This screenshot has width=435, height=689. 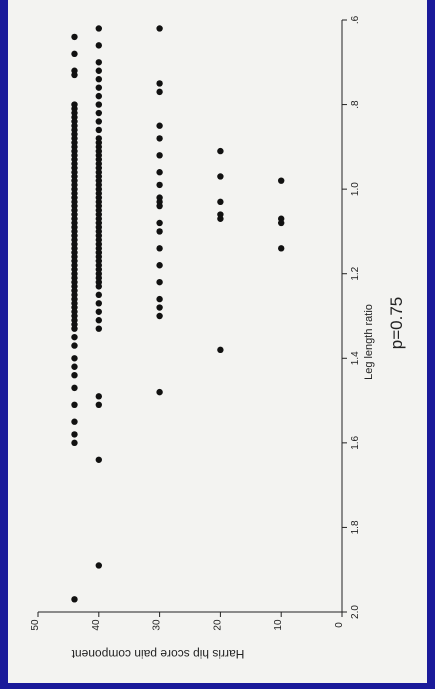 I want to click on x-tick-label: 1.4, so click(x=355, y=358).